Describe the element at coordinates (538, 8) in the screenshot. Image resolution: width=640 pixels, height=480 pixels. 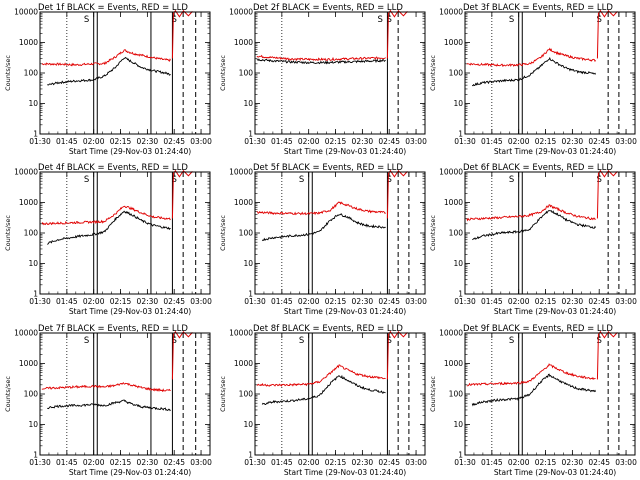
I see `panel-title: Det 3f BLACK = Events, RED = LLD` at that location.